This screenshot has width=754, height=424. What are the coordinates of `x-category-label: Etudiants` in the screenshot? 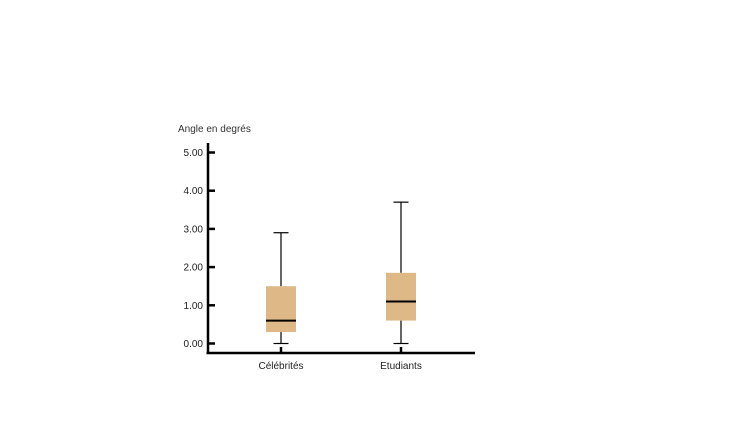 It's located at (401, 366).